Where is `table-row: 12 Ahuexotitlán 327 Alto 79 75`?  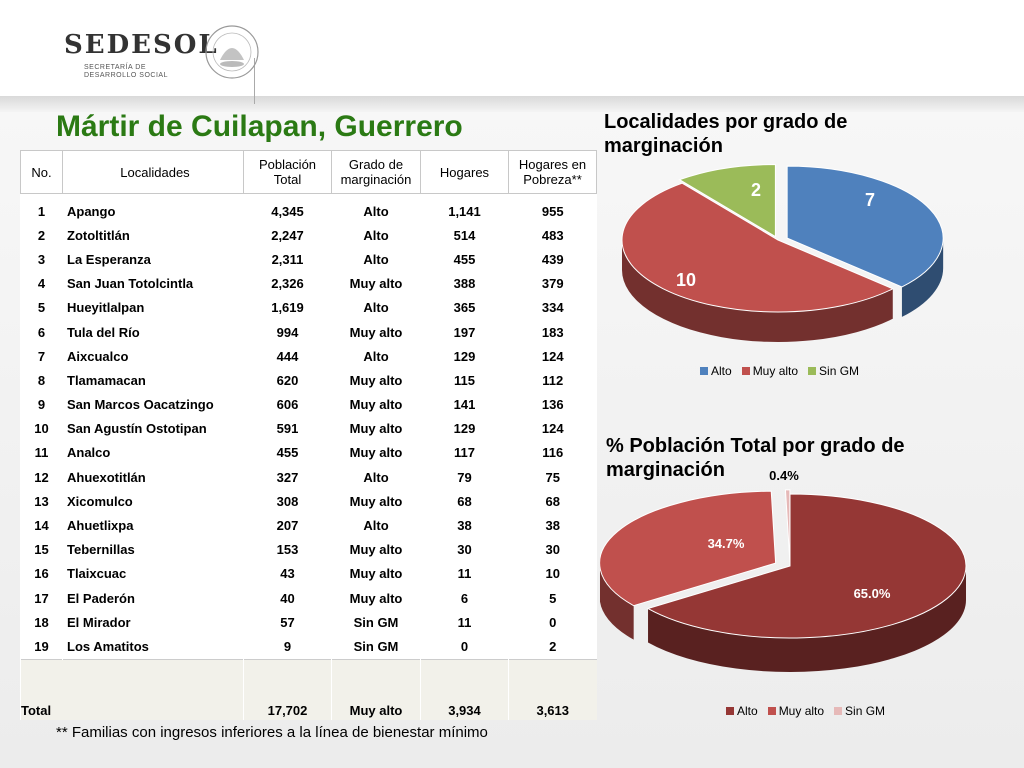 table-row: 12 Ahuexotitlán 327 Alto 79 75 is located at coordinates (308, 477).